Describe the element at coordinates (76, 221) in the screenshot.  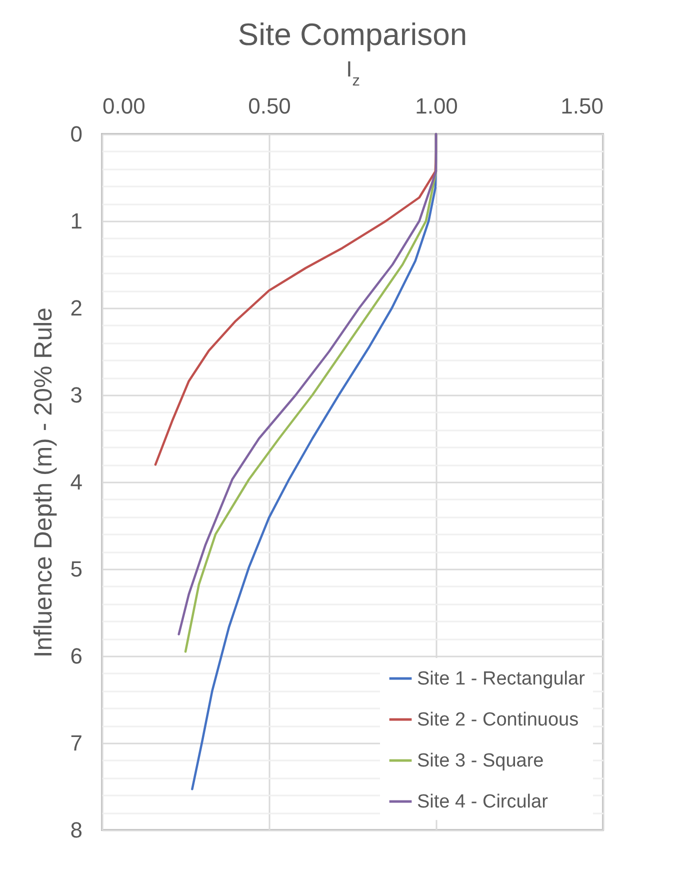
I see `y-tick-label: 1` at that location.